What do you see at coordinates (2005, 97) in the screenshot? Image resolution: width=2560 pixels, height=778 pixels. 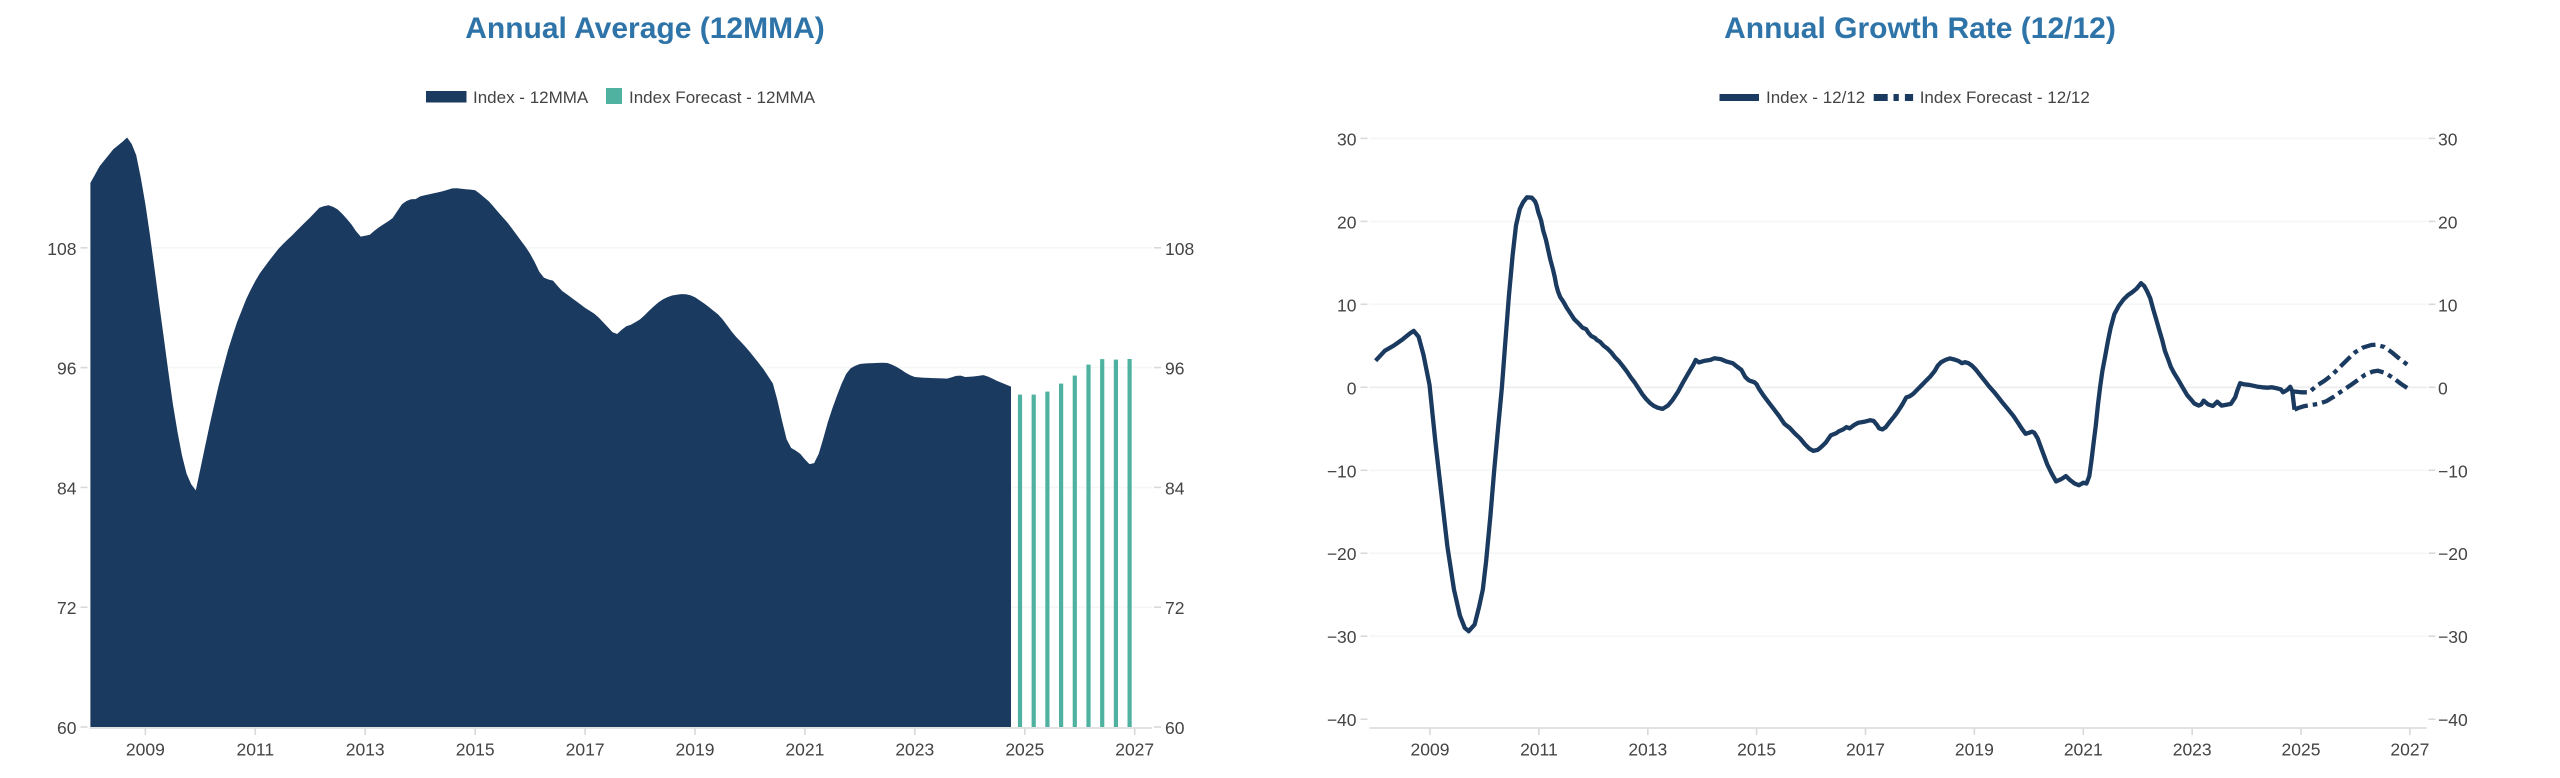 I see `svg-text: Index Forecast - 12/12` at bounding box center [2005, 97].